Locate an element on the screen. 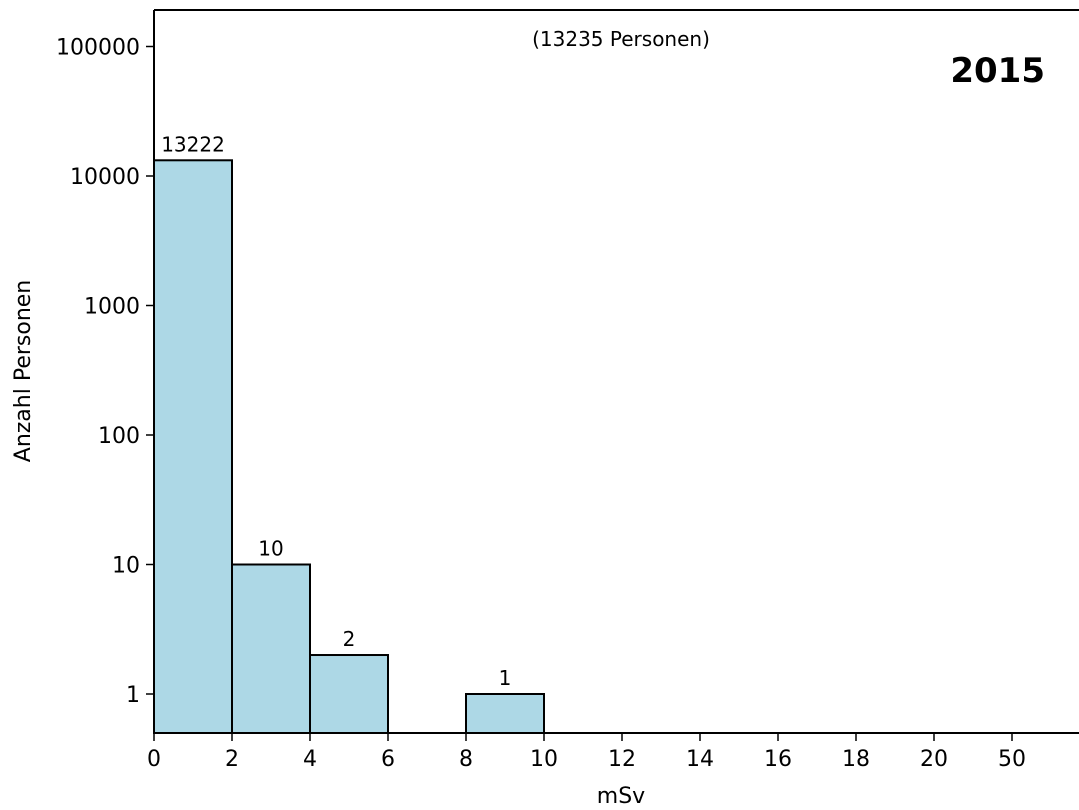  bar-value-label: 13222 is located at coordinates (193, 144).